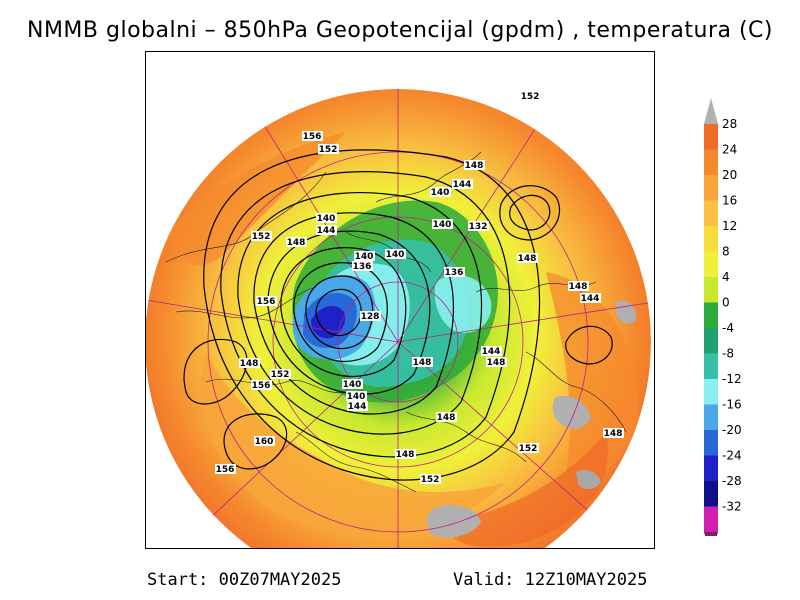  What do you see at coordinates (264, 441) in the screenshot?
I see `contour-label: 160` at bounding box center [264, 441].